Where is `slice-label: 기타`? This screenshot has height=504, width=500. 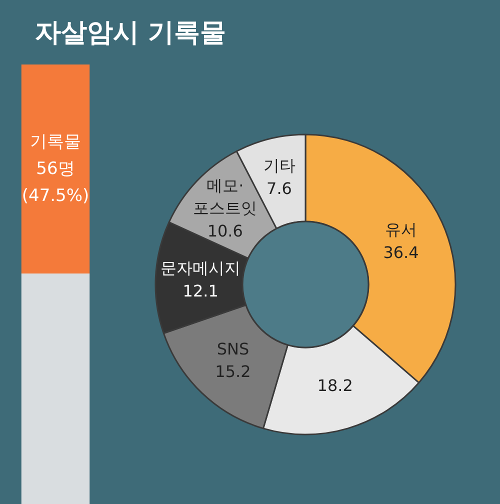 slice-label: 기타 is located at coordinates (279, 165).